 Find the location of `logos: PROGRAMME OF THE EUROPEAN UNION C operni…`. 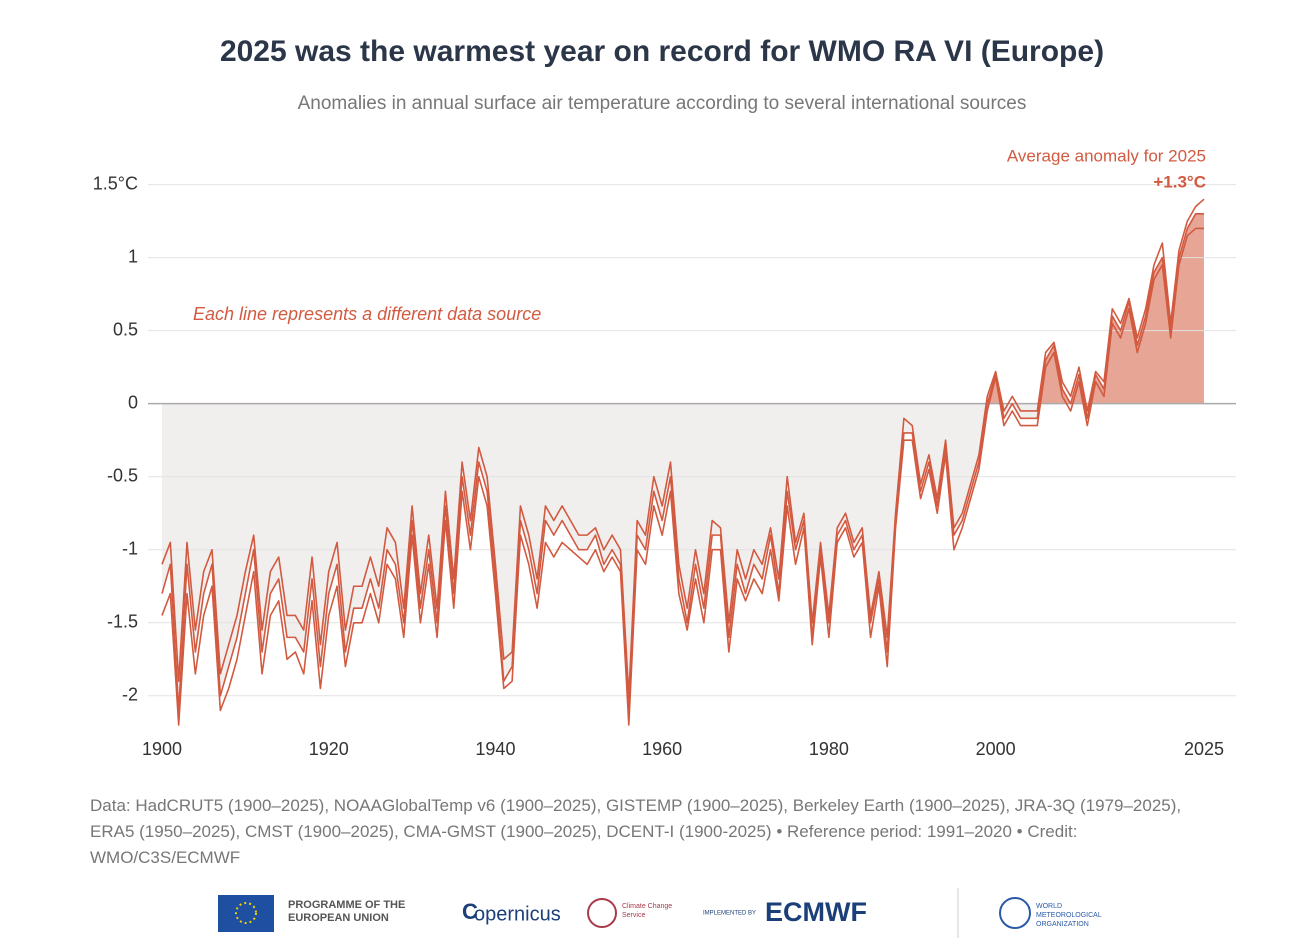

logos: PROGRAMME OF THE EUROPEAN UNION C operni… is located at coordinates (660, 913).